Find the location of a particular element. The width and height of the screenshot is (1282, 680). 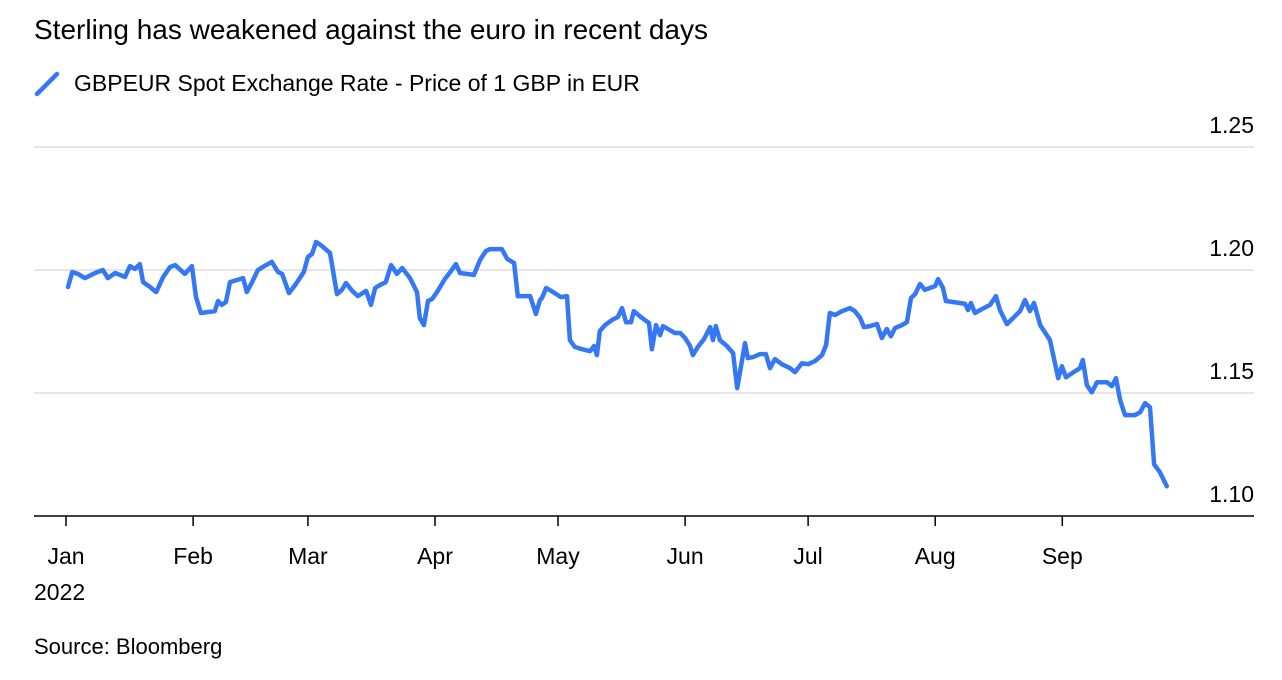

x-tick-label: Jul is located at coordinates (807, 556).